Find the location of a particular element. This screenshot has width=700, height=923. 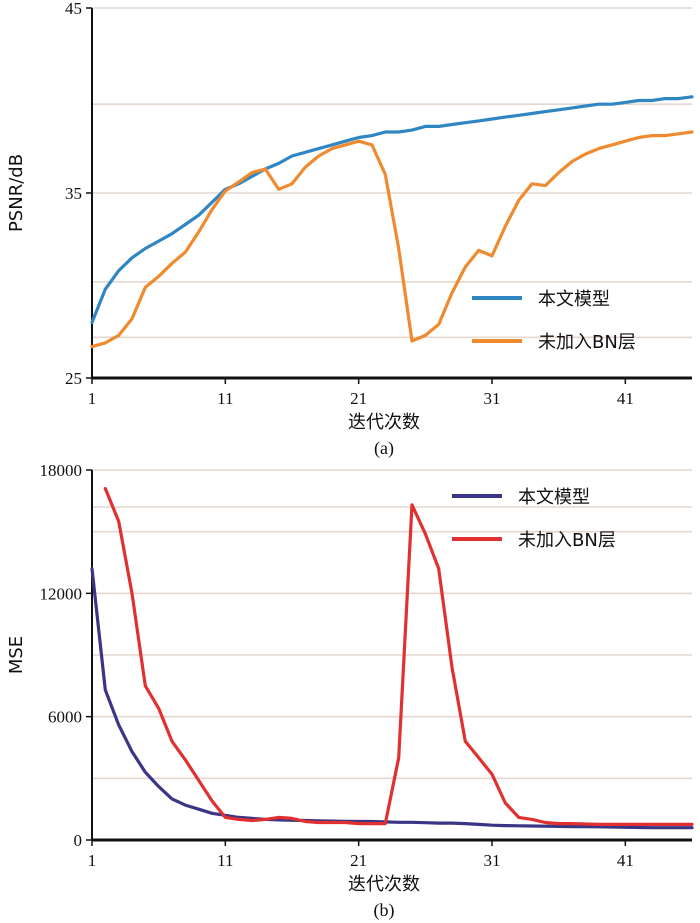

y-tick-label: 6000 is located at coordinates (65, 717).